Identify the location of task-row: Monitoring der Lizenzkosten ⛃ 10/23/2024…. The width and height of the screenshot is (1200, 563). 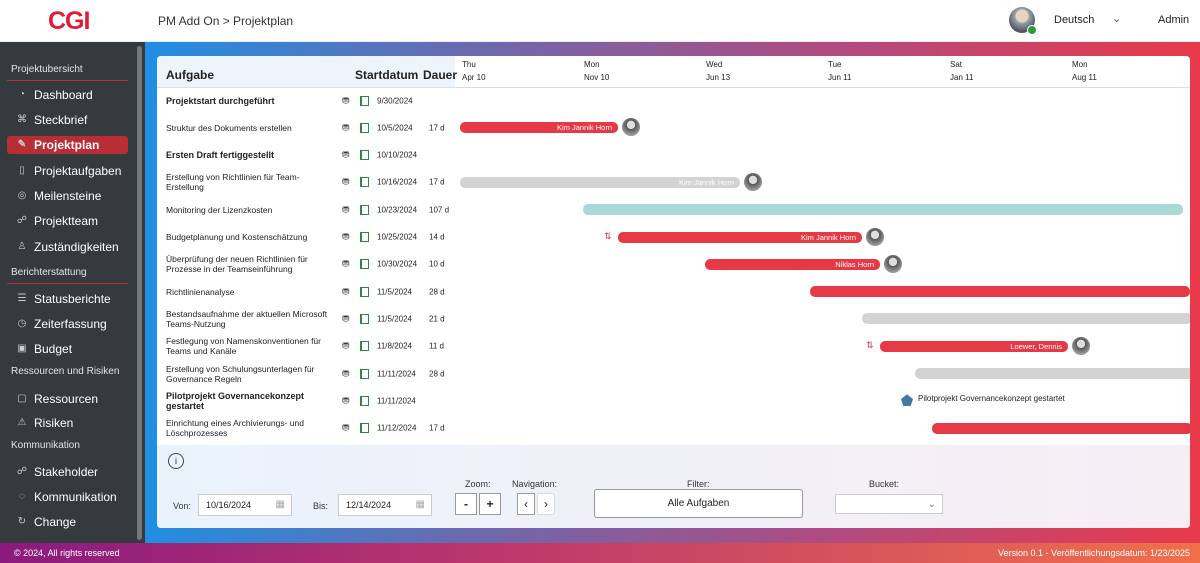
(673, 209).